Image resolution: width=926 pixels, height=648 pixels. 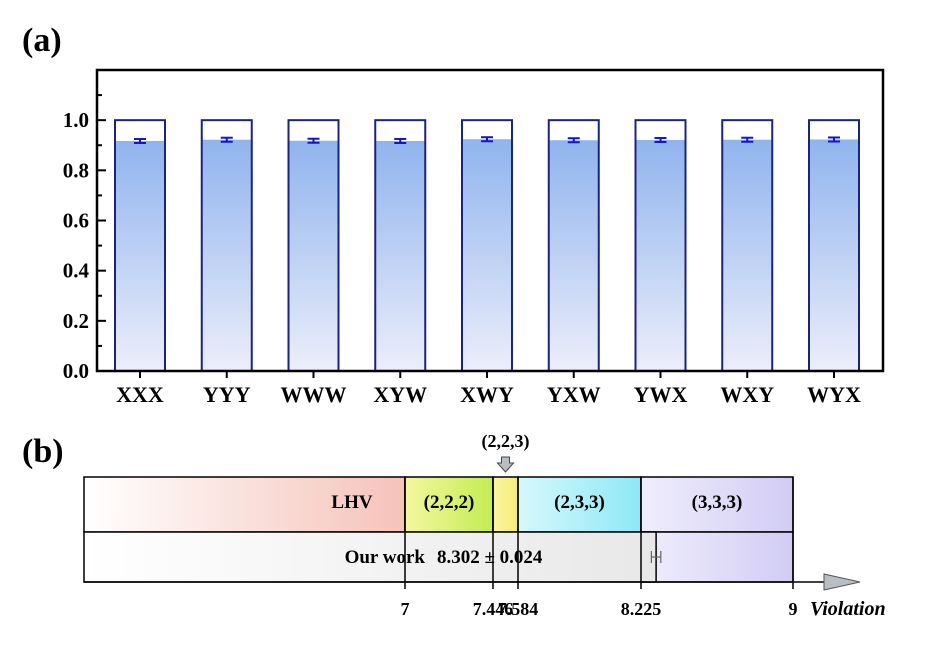 What do you see at coordinates (490, 557) in the screenshot?
I see `result-value: 8.302 ± 0.024` at bounding box center [490, 557].